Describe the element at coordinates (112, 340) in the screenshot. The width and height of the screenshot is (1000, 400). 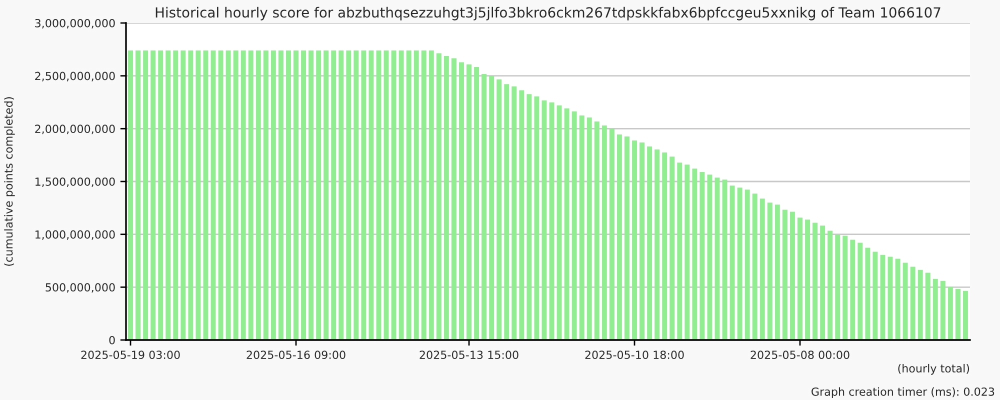
I see `y-tick-label: 0` at that location.